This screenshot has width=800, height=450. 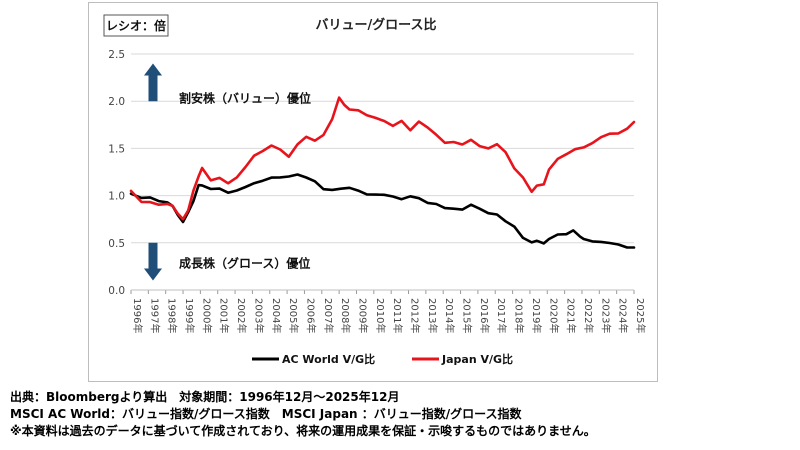 I want to click on x-tick-label: 2014年, so click(x=449, y=315).